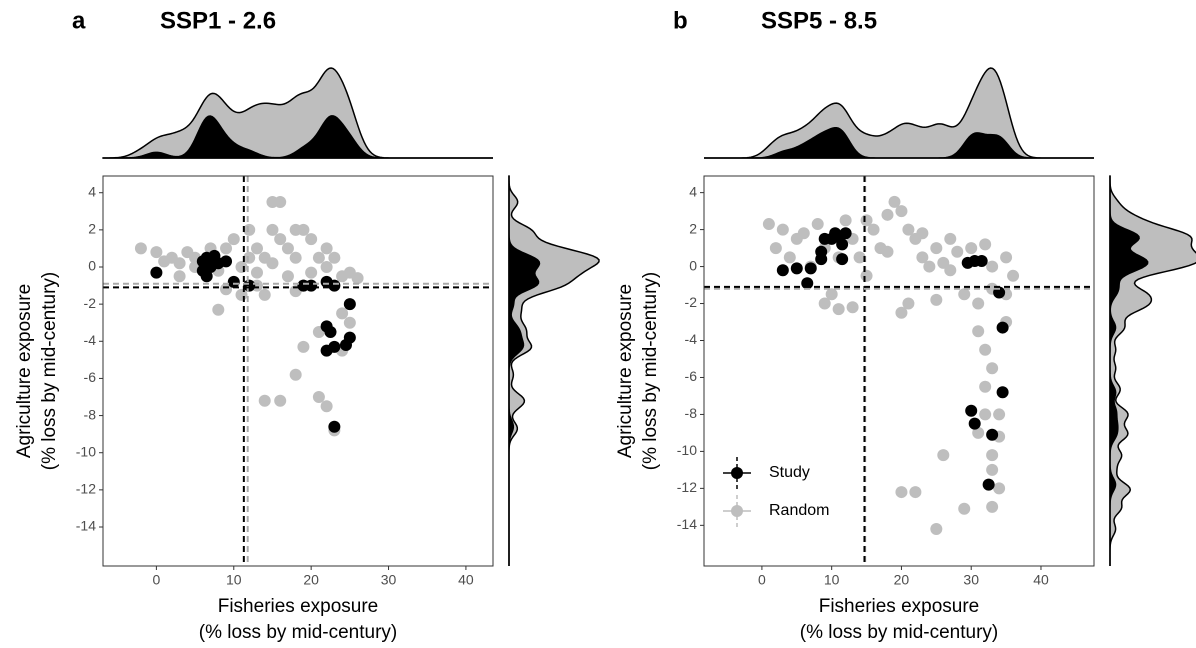 This screenshot has width=1196, height=648. I want to click on x-tick-label: 20, so click(311, 580).